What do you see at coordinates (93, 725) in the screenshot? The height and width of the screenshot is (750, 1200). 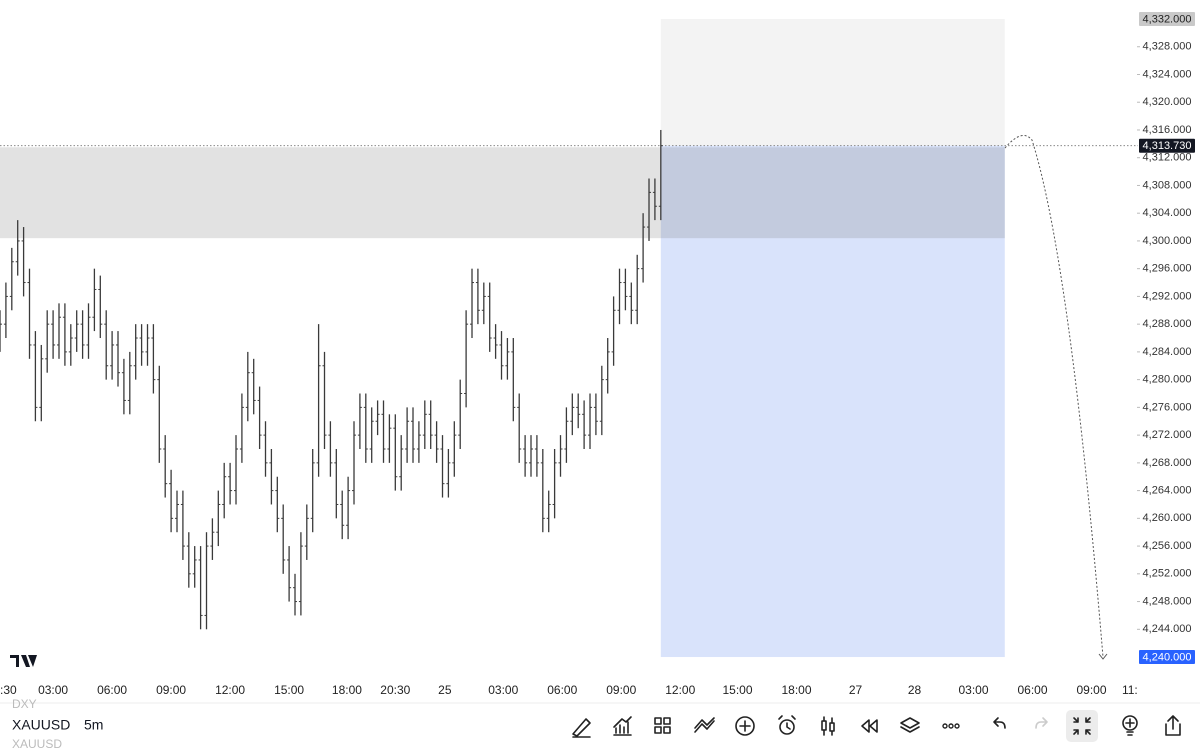 I see `interval: 5m` at bounding box center [93, 725].